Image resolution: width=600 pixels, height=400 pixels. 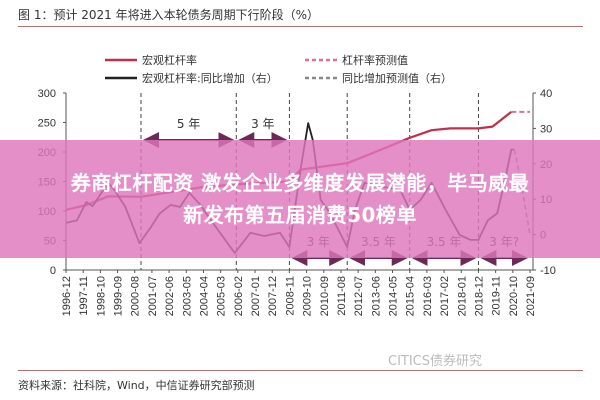 I want to click on watermark: CITICS债券研究, so click(x=435, y=361).